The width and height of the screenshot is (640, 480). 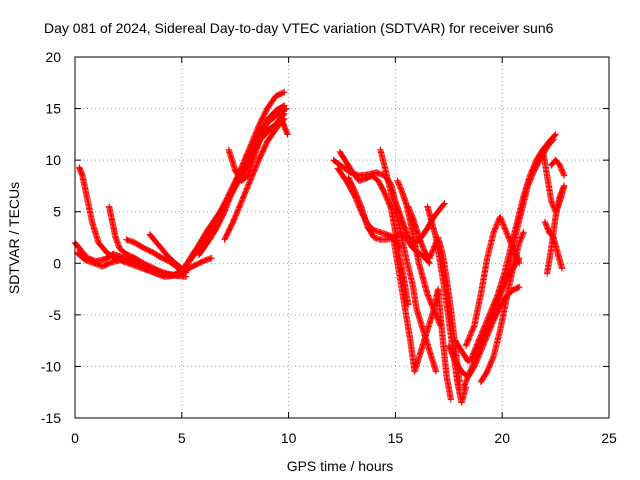 What do you see at coordinates (57, 263) in the screenshot?
I see `y-tick-label: 0` at bounding box center [57, 263].